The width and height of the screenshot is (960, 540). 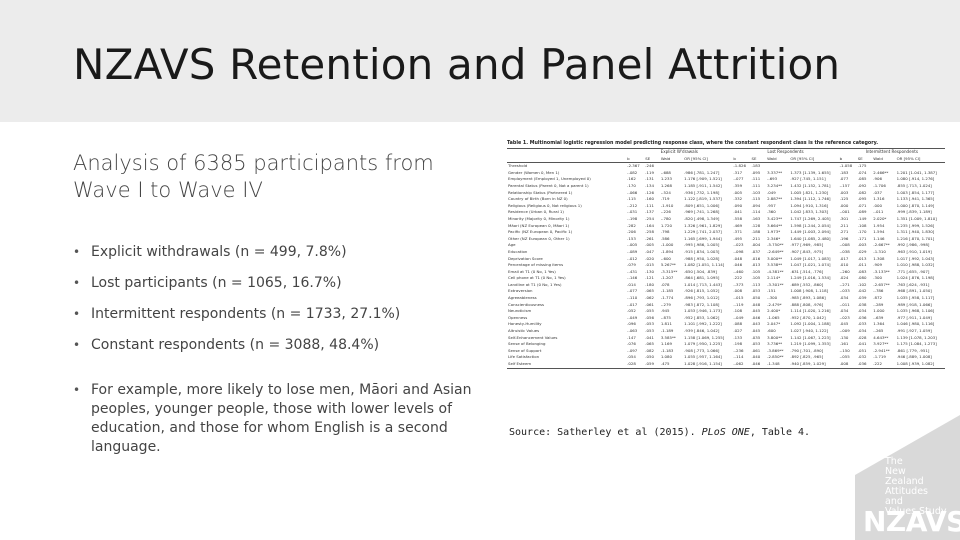 What do you see at coordinates (738, 185) in the screenshot?
I see `table-cell: .359` at bounding box center [738, 185].